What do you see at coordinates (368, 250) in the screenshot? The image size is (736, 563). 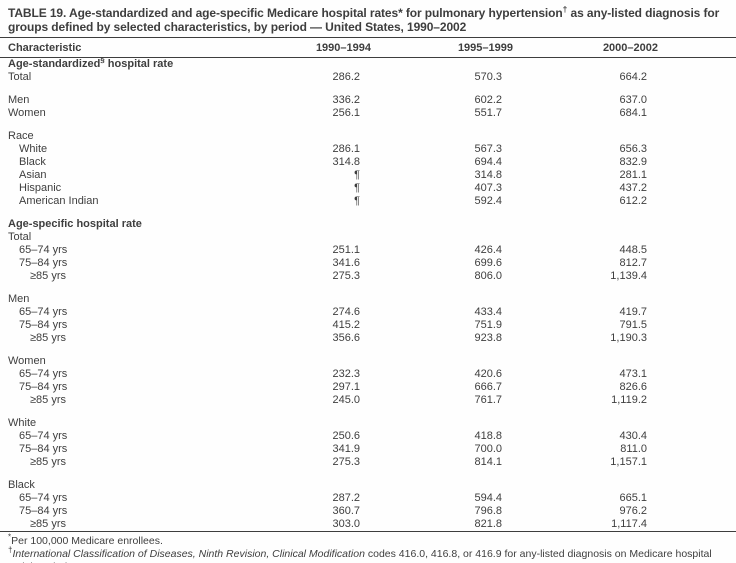 I see `table-row: 65–74 yrs 251.1 426.4 448.5` at bounding box center [368, 250].